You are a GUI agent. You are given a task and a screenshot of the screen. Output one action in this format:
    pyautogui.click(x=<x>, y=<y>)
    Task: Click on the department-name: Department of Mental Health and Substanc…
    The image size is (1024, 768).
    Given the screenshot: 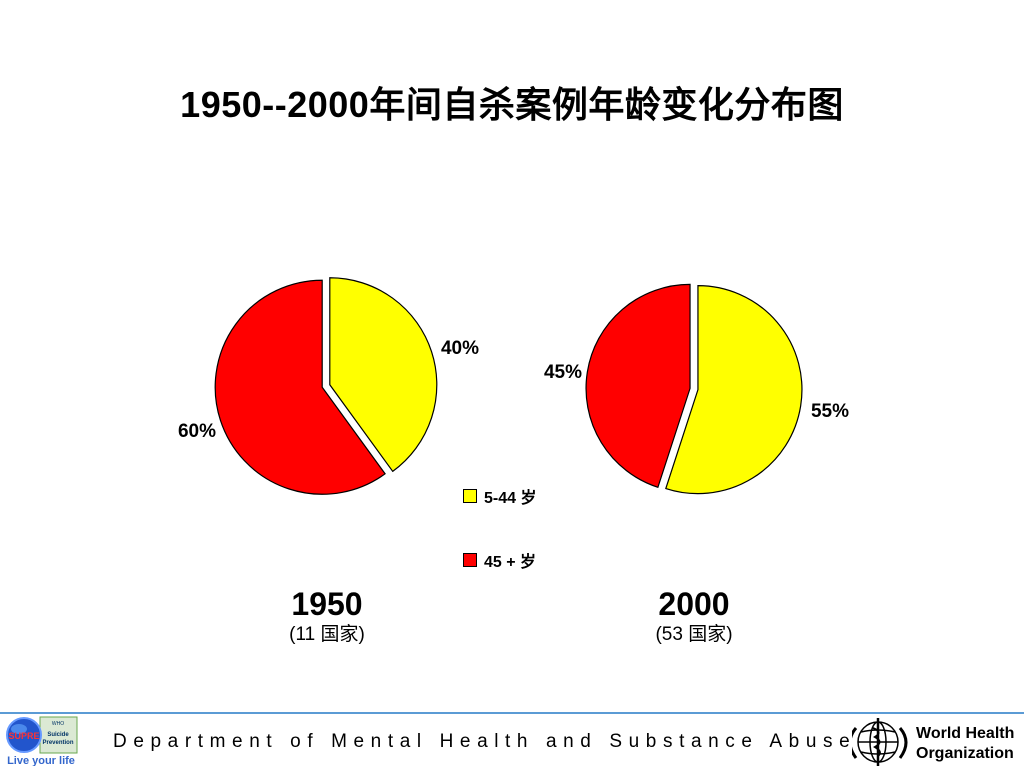 What is the action you would take?
    pyautogui.click(x=485, y=741)
    